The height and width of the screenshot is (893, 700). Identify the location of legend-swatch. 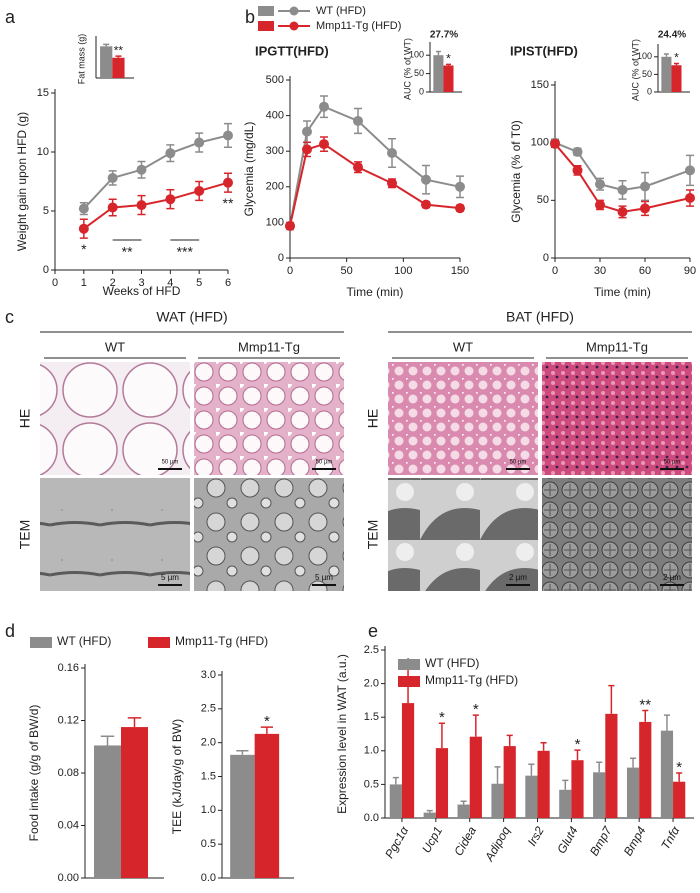
(159, 642).